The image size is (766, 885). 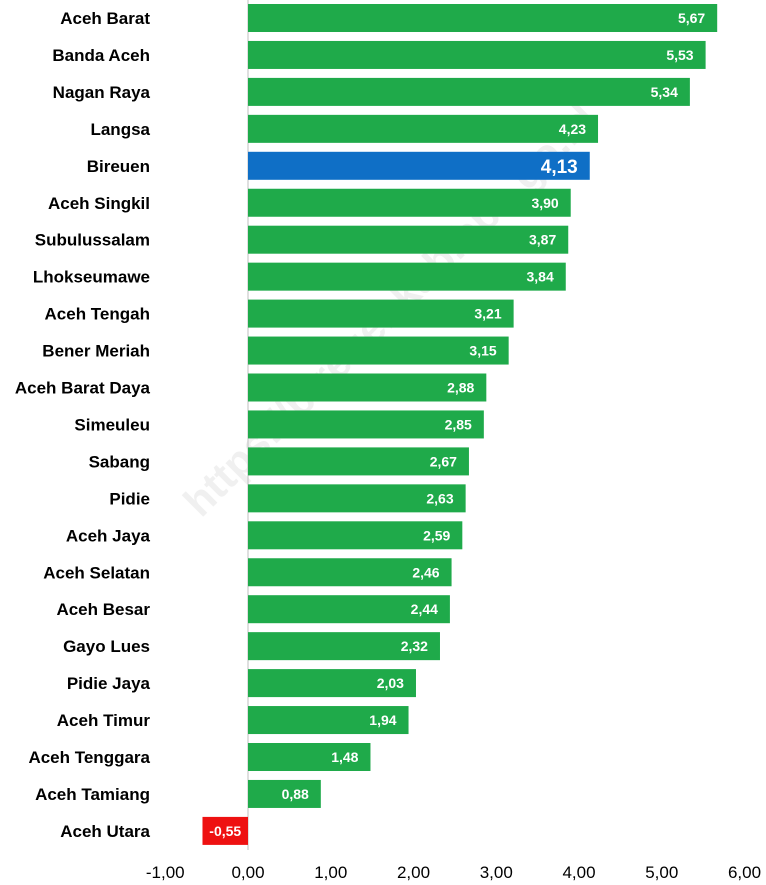 What do you see at coordinates (108, 535) in the screenshot?
I see `category-label: Aceh Jaya` at bounding box center [108, 535].